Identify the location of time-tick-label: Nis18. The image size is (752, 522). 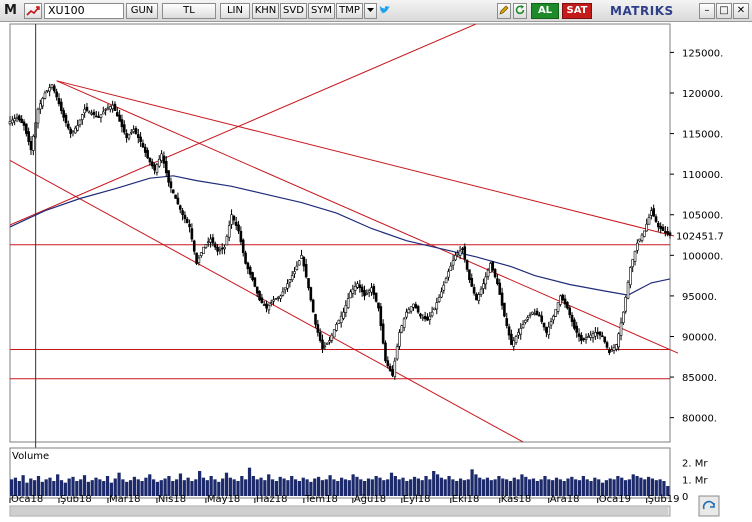
(172, 499).